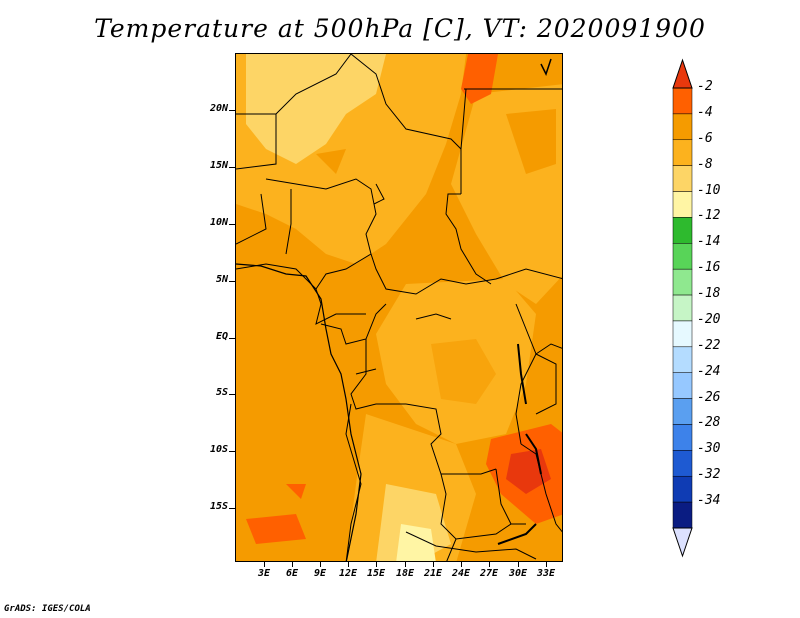  Describe the element at coordinates (705, 112) in the screenshot. I see `colorbar-label: -4` at that location.